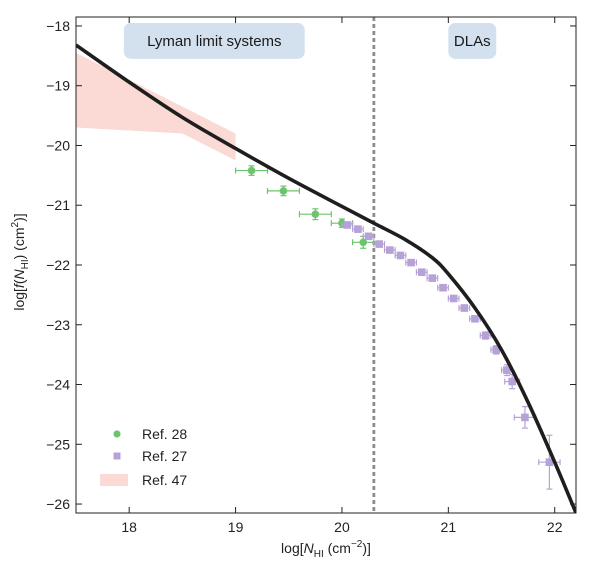  I want to click on y-tick-label-5: −23, so click(58, 325).